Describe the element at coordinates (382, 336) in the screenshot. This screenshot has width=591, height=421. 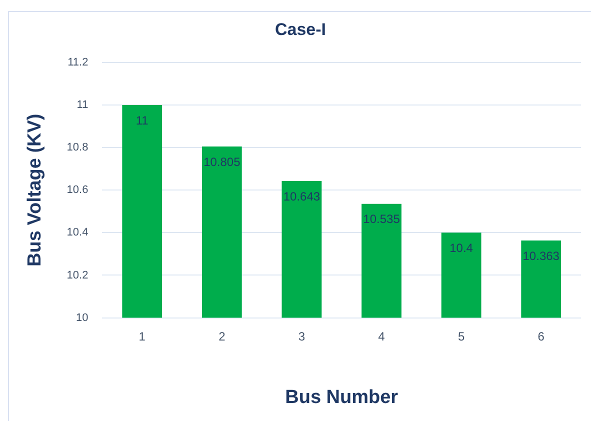
I see `x-tick-label: 4` at that location.